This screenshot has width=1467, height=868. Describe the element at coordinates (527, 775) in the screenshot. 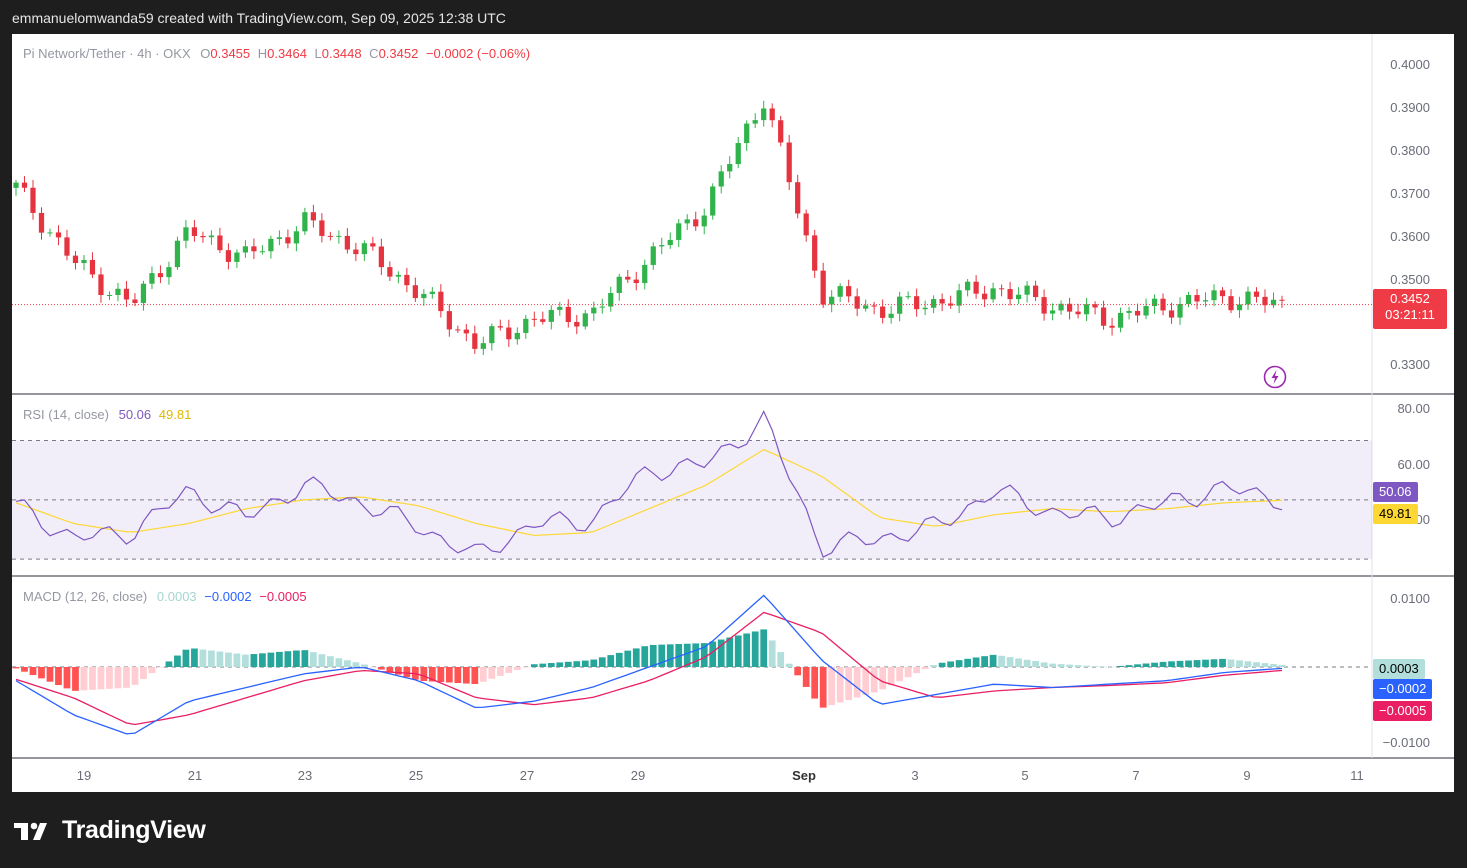

I see `x-tick: 27` at that location.